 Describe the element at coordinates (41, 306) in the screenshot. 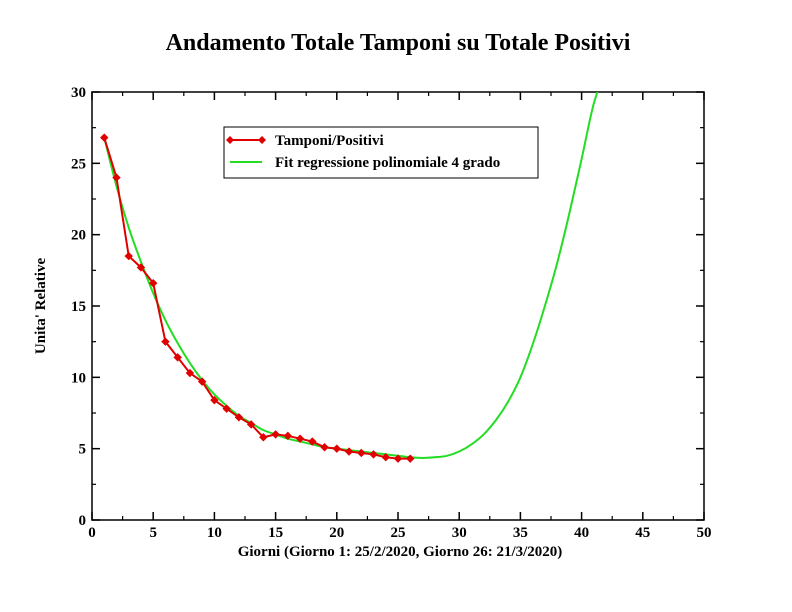

I see `y-axis-label: Unita' Relative` at that location.